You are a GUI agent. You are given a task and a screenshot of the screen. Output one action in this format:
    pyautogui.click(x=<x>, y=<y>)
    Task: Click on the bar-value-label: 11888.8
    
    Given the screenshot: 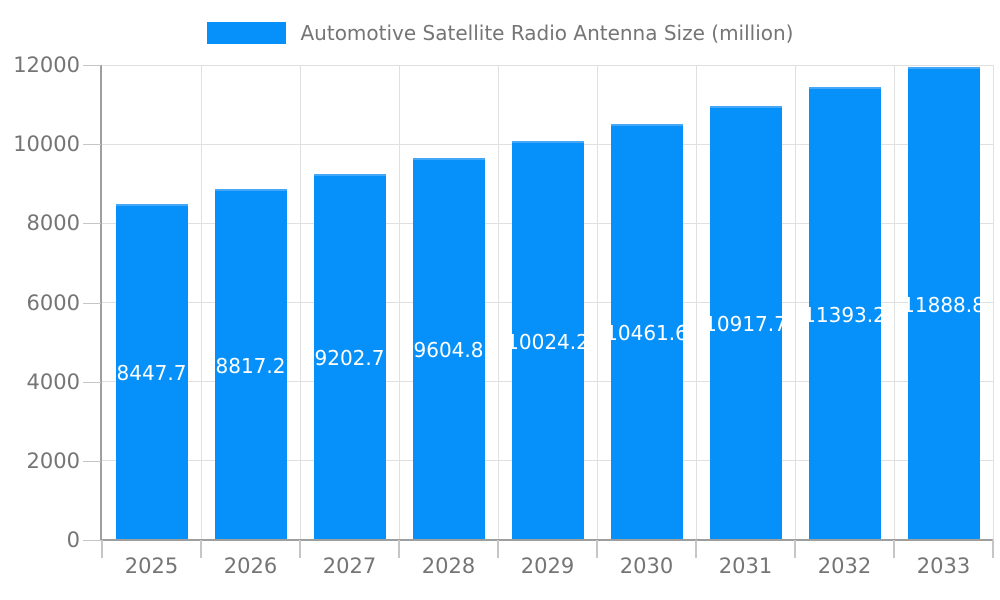 What is the action you would take?
    pyautogui.click(x=944, y=304)
    